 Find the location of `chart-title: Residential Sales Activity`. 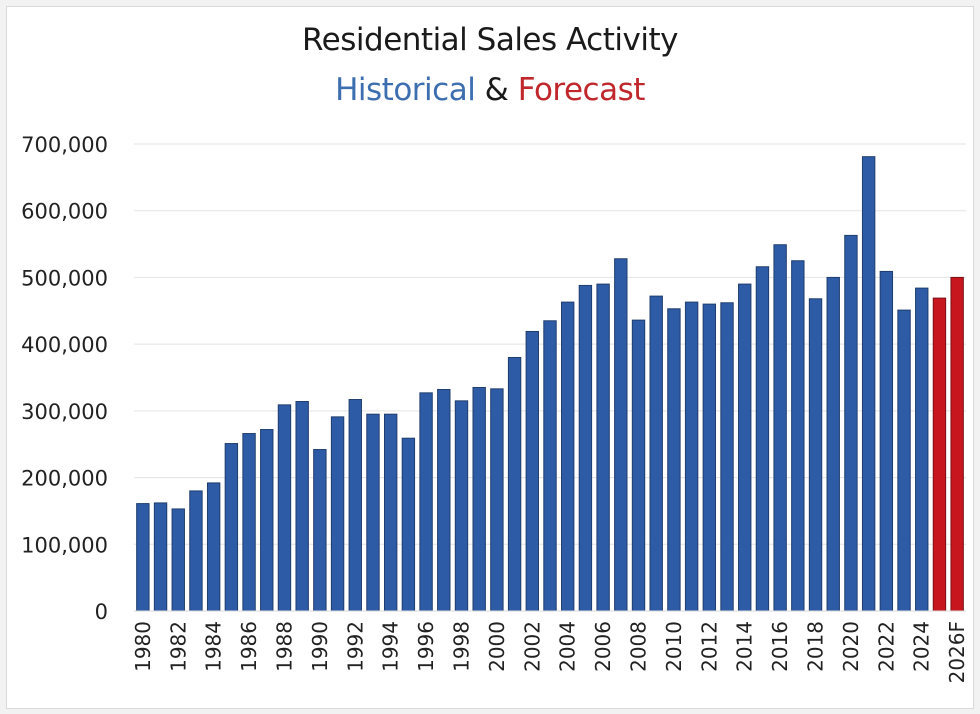

chart-title: Residential Sales Activity is located at coordinates (490, 40).